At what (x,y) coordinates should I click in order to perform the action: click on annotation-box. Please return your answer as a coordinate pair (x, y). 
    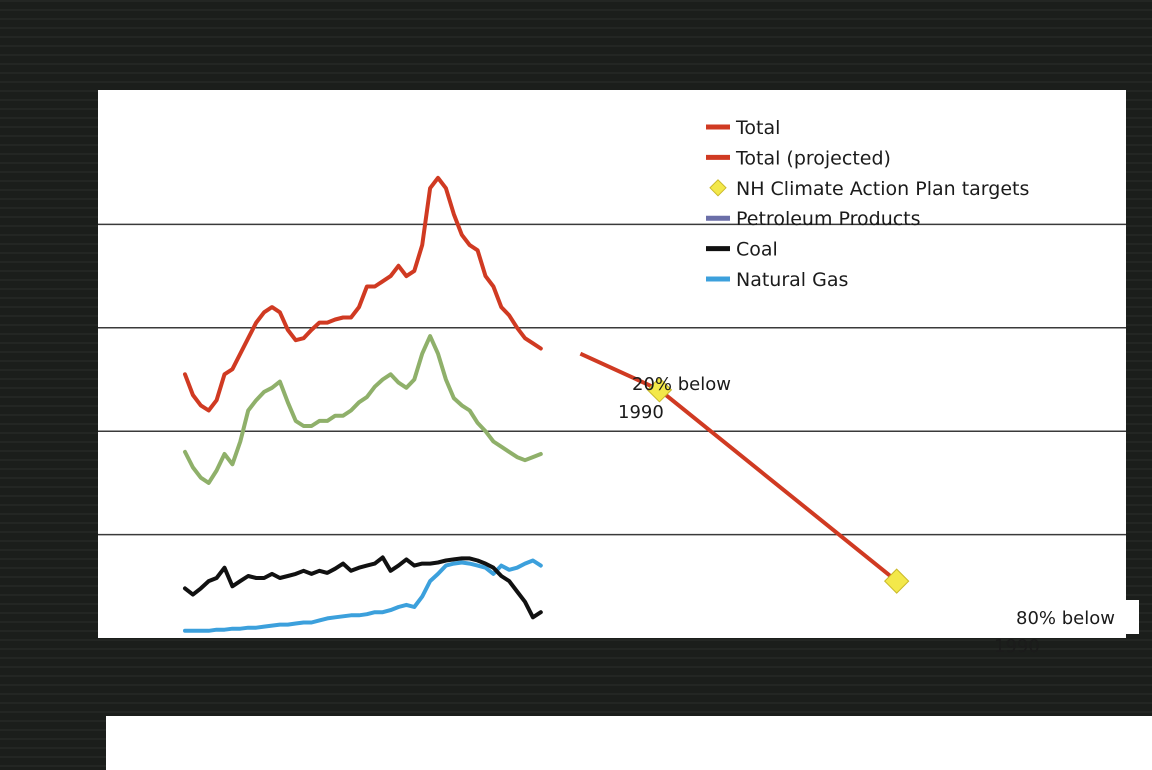
    Looking at the image, I should click on (1060, 617).